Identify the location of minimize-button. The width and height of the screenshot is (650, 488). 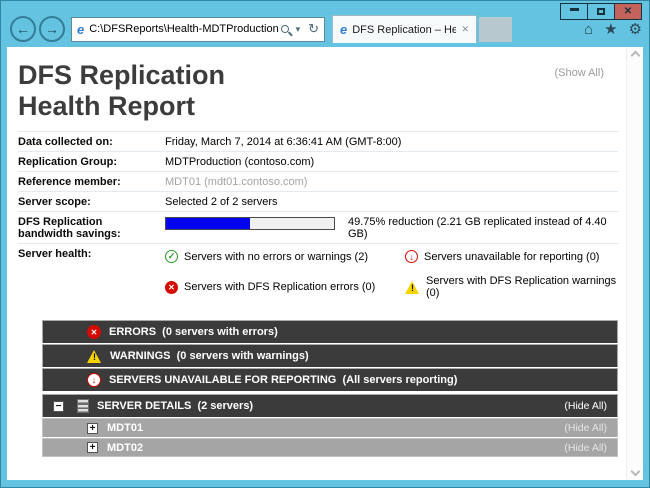
(574, 11).